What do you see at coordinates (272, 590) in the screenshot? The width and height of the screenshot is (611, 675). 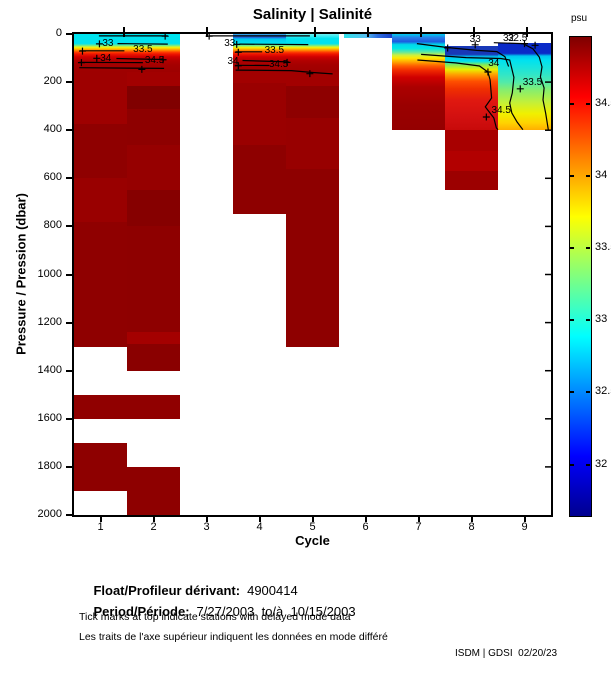 I see `float-value: 4900414` at bounding box center [272, 590].